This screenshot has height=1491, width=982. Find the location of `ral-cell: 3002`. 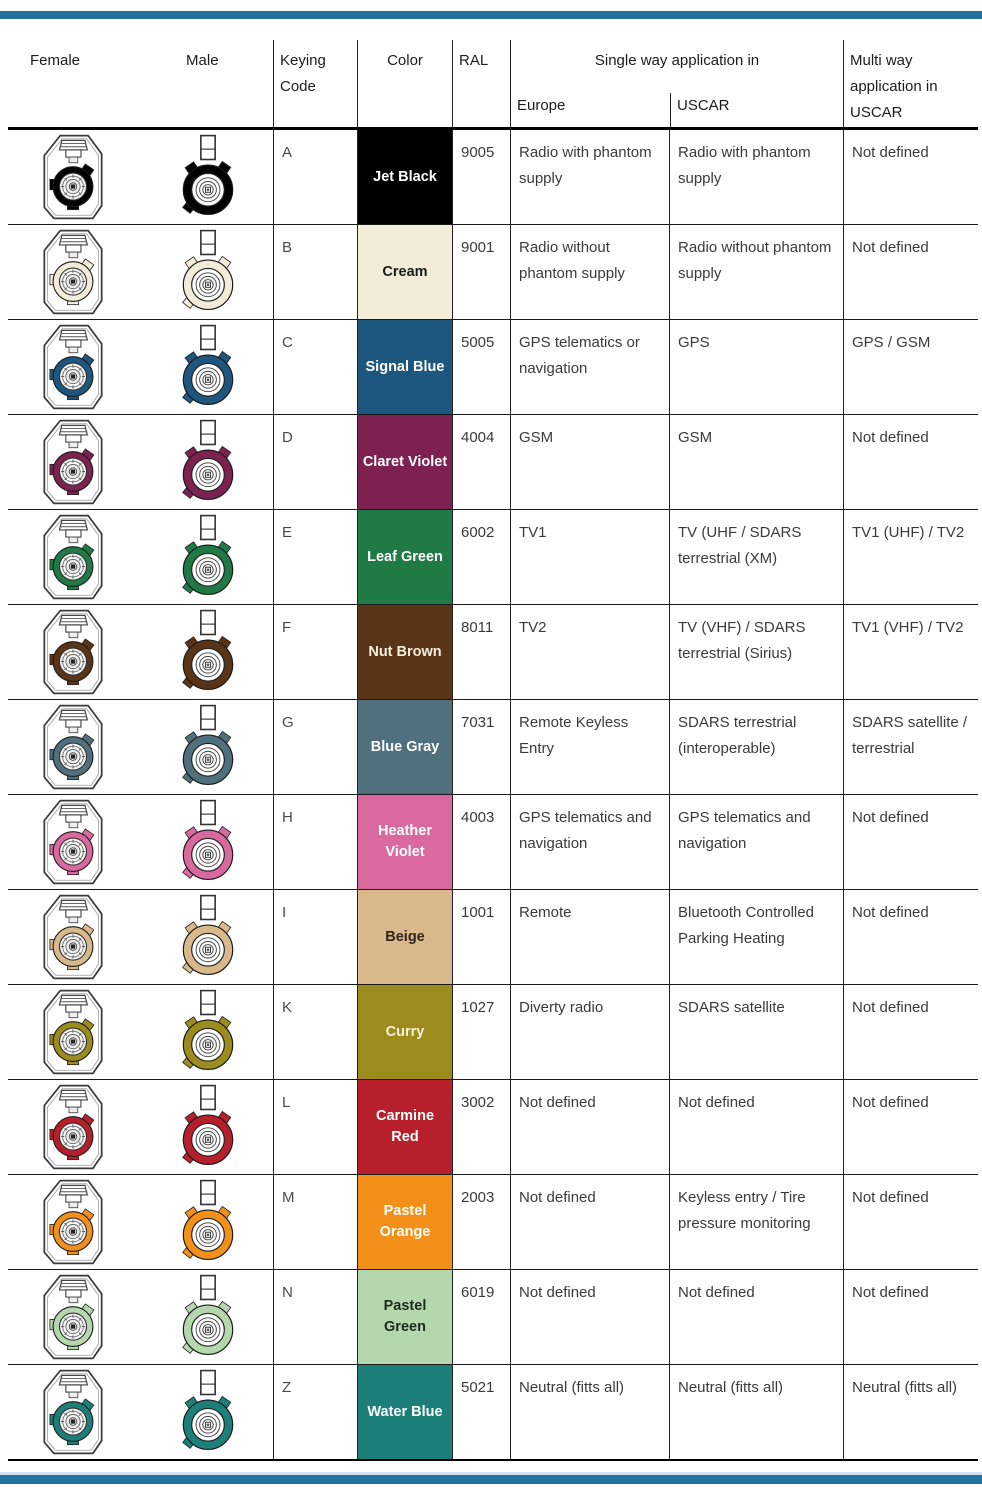

ral-cell: 3002 is located at coordinates (481, 1127).